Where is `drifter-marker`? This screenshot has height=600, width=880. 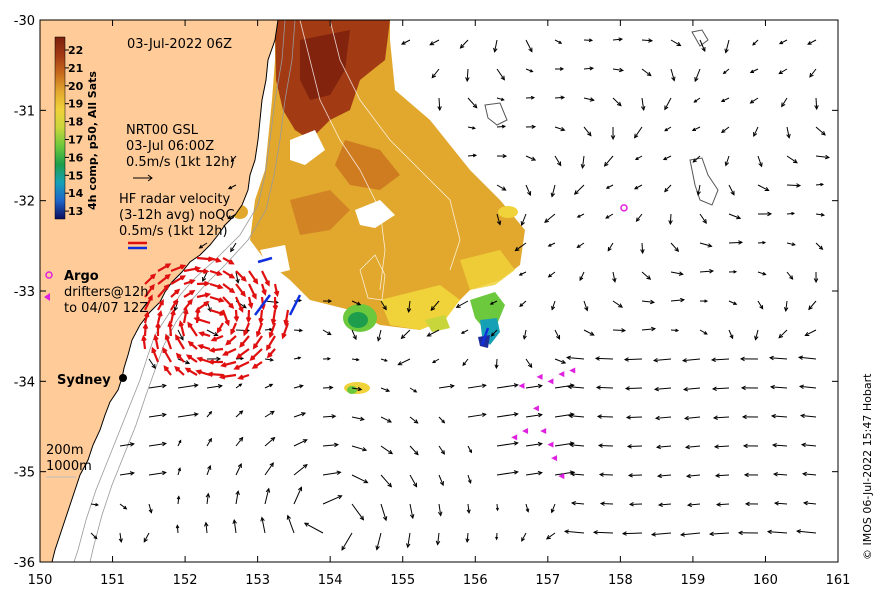
drifter-marker is located at coordinates (550, 381).